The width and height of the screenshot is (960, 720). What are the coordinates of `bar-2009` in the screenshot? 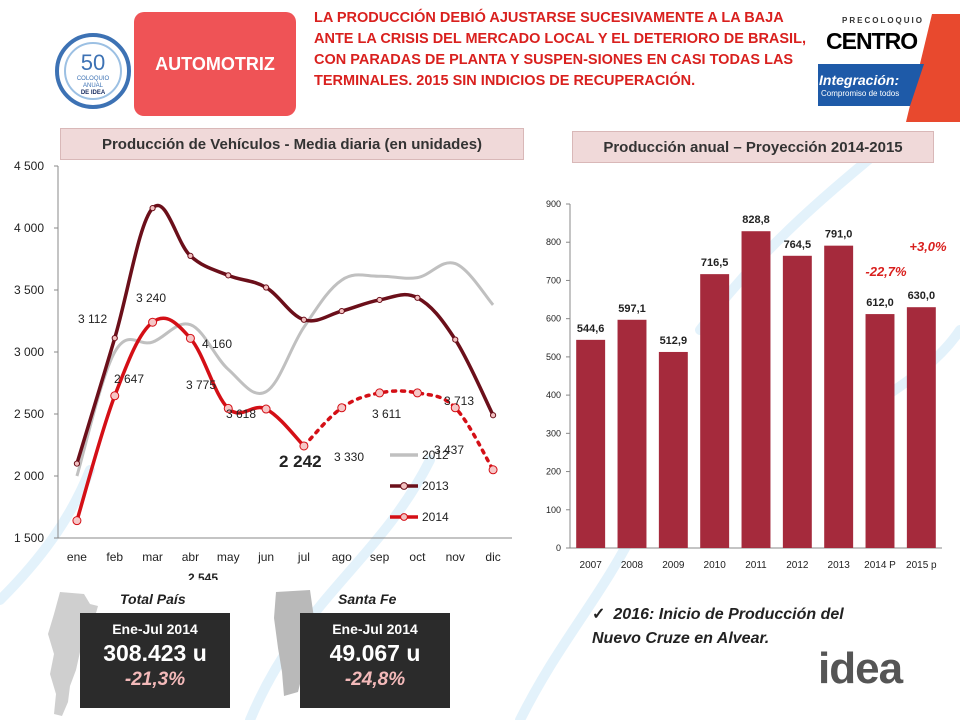 It's located at (673, 449).